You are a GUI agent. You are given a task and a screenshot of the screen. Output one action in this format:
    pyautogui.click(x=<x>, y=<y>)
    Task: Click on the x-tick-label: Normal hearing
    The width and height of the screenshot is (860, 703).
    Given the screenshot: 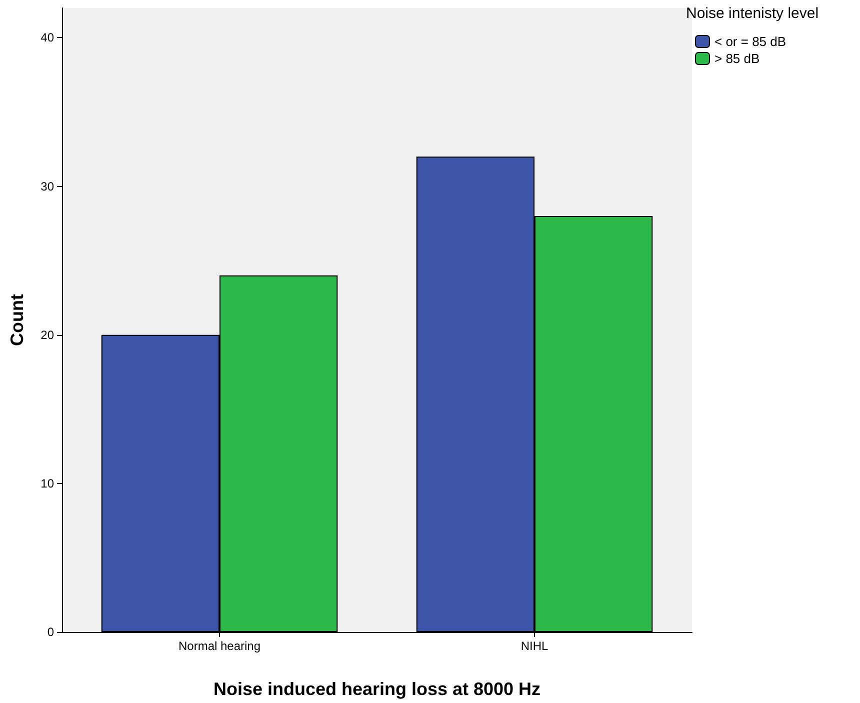 What is the action you would take?
    pyautogui.click(x=219, y=646)
    